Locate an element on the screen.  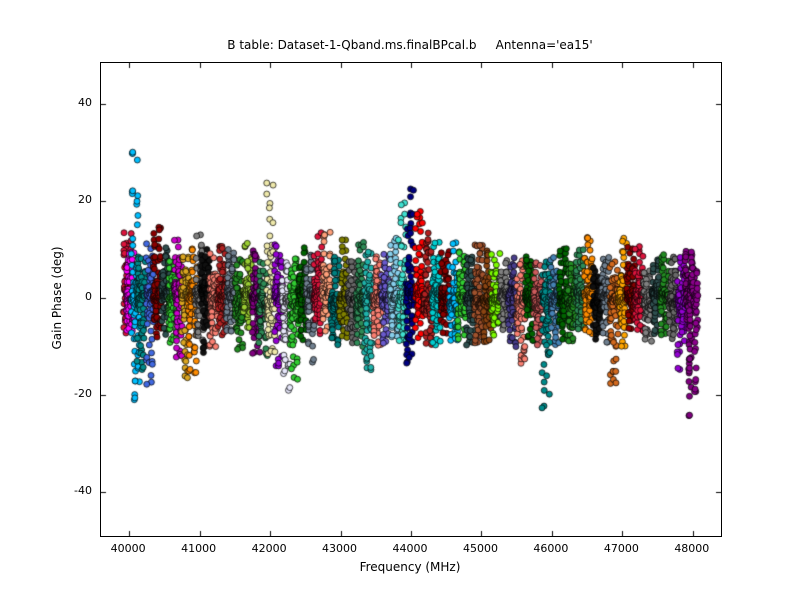
x-tick-label: 44000 is located at coordinates (410, 548).